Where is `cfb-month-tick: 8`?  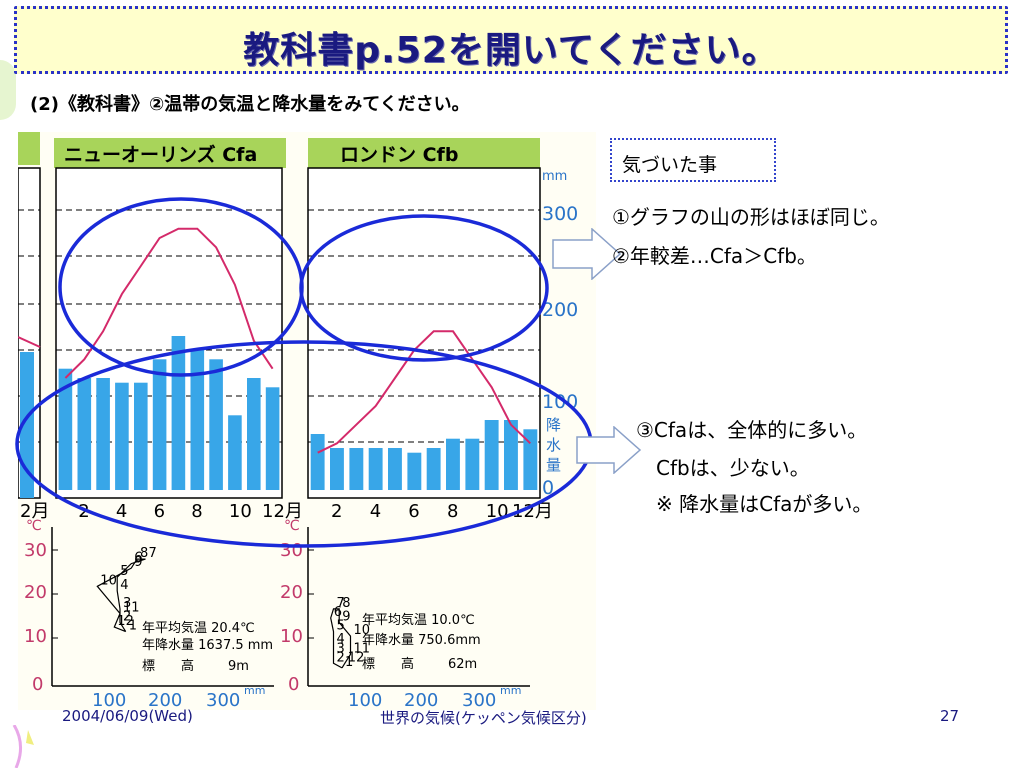 cfb-month-tick: 8 is located at coordinates (452, 511).